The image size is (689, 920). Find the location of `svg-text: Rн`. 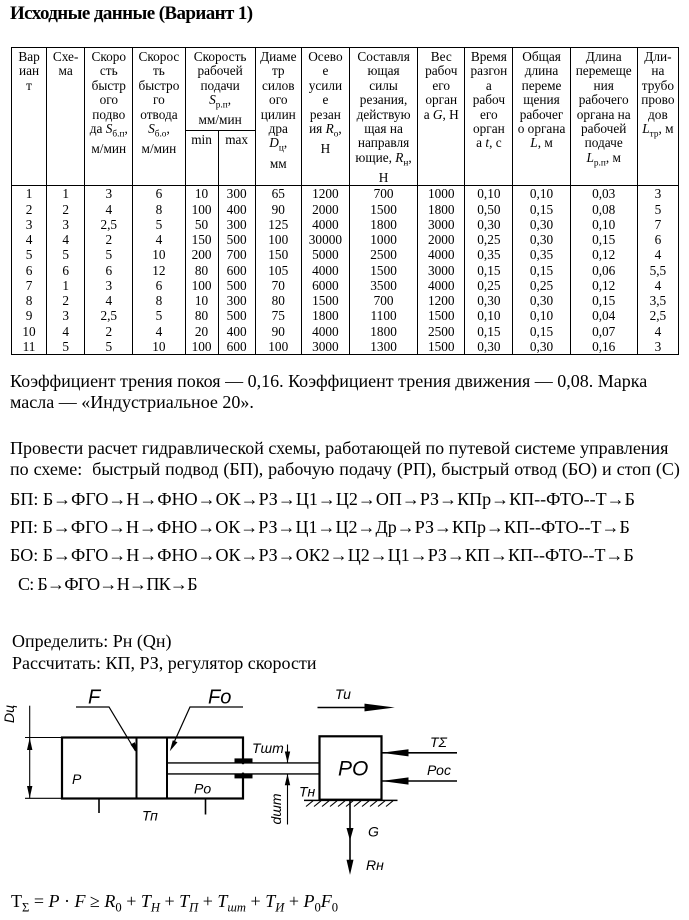

svg-text: Rн is located at coordinates (375, 865).